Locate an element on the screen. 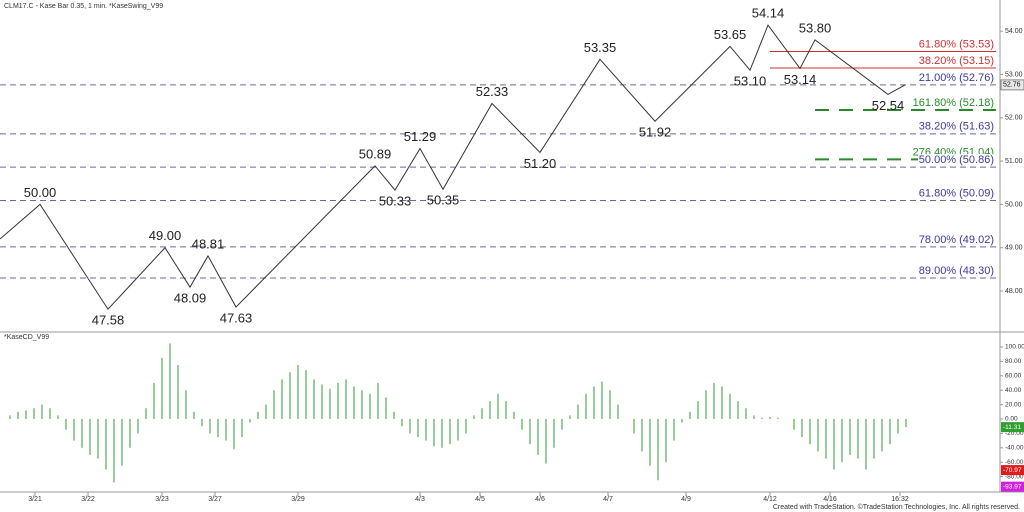  y-tick-label: -20.00 is located at coordinates (1014, 433).